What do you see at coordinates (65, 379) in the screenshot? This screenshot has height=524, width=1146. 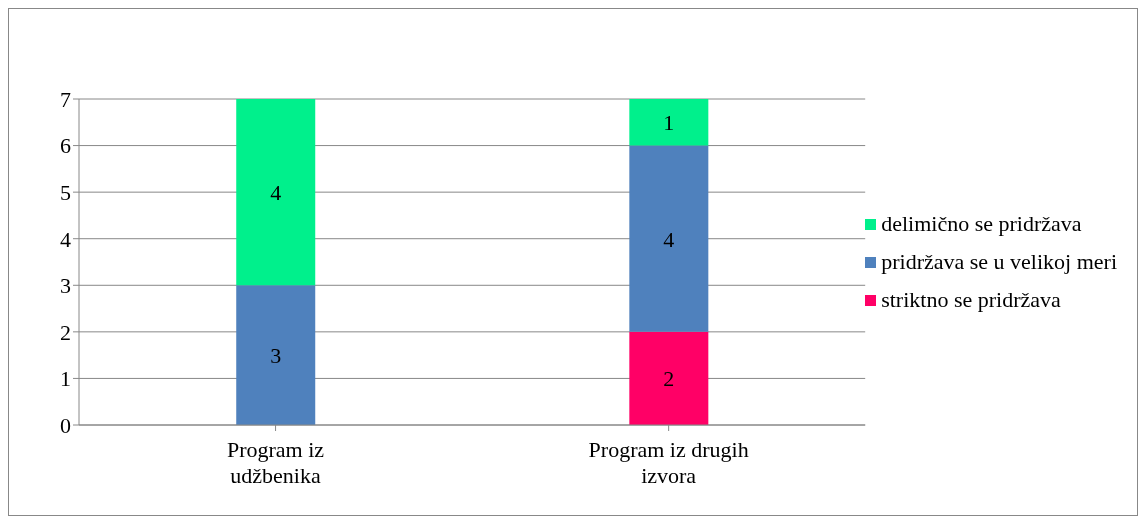 I see `y-tick-label: 1` at bounding box center [65, 379].